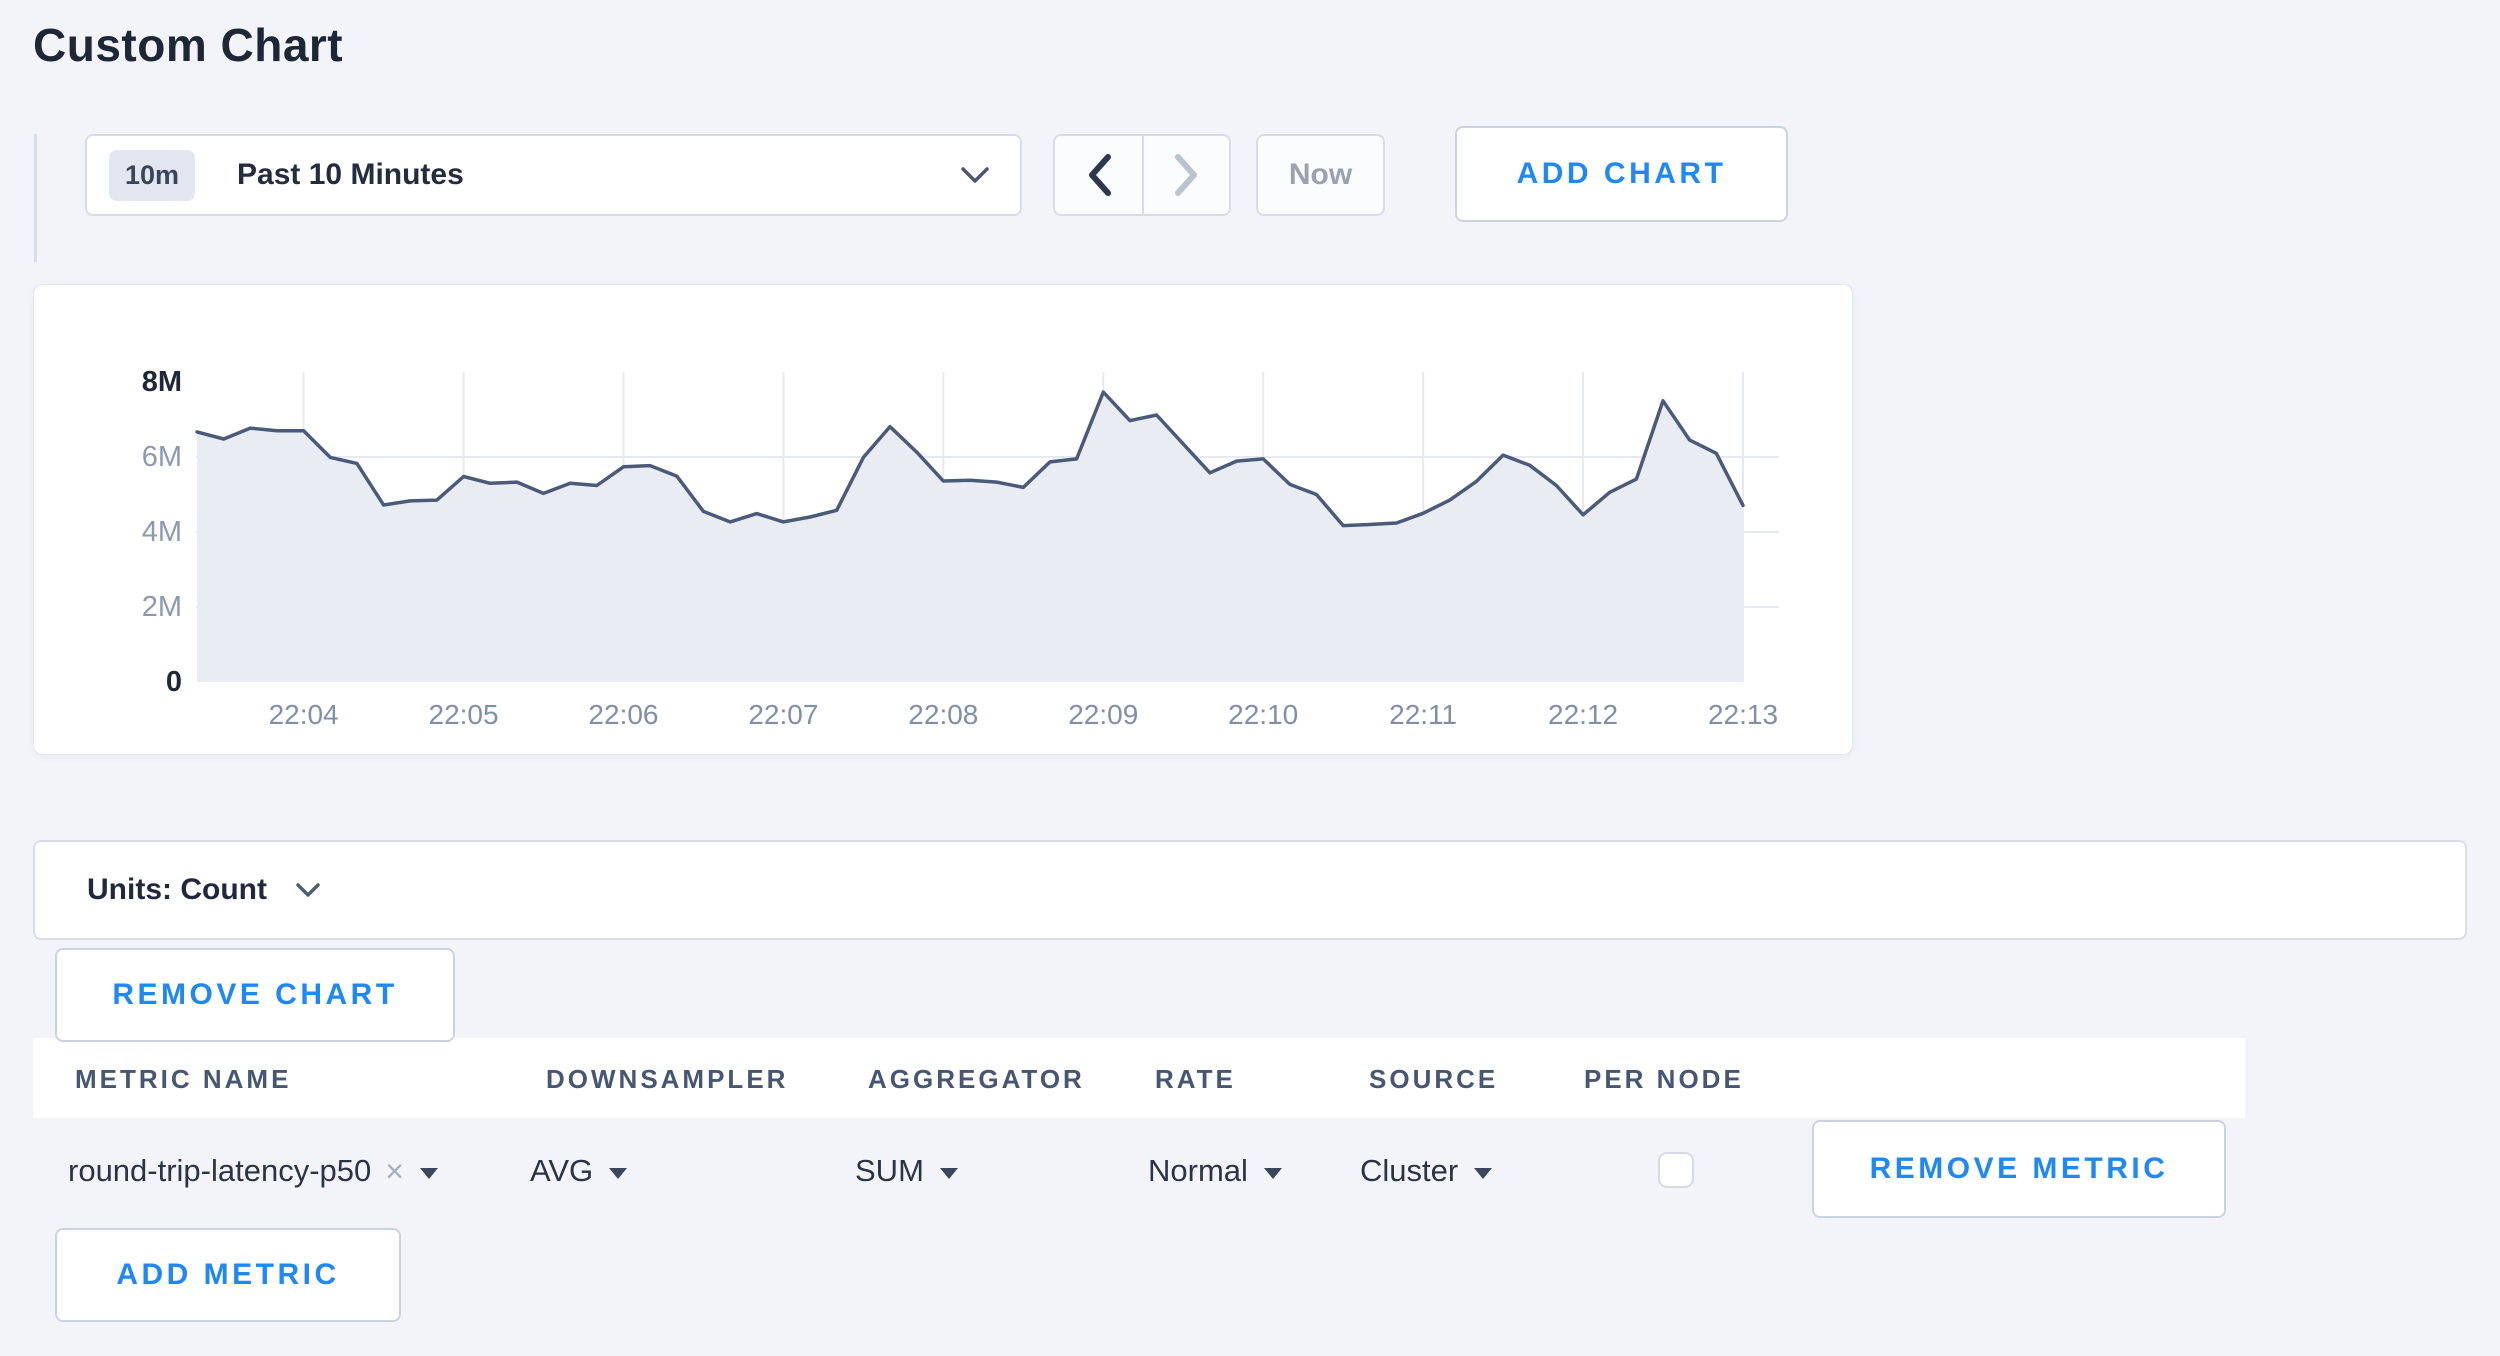 The image size is (2500, 1356). I want to click on x-tick-label: 22:04, so click(303, 714).